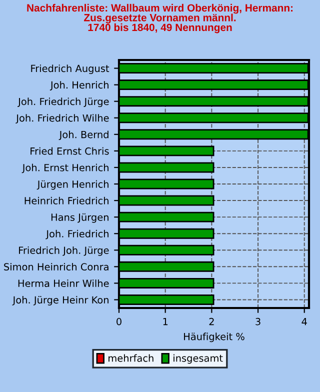  What do you see at coordinates (60, 301) in the screenshot?
I see `y-tick-label: Joh. Jürge Heinr Kon` at bounding box center [60, 301].